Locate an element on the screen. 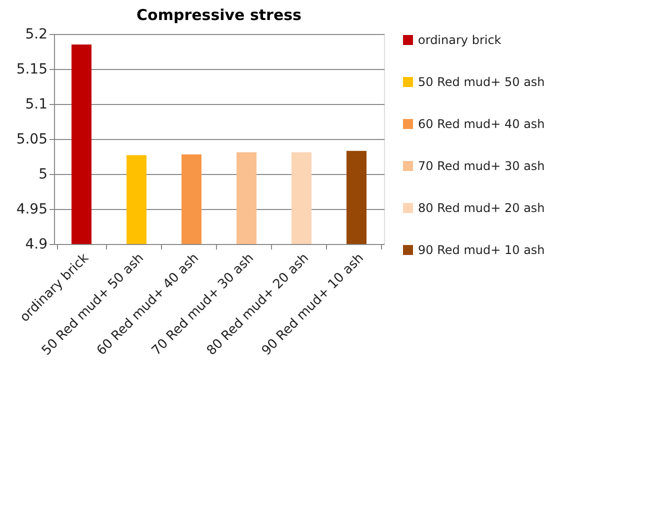 Image resolution: width=654 pixels, height=518 pixels. y-tick-label: 4.95 is located at coordinates (32, 210).